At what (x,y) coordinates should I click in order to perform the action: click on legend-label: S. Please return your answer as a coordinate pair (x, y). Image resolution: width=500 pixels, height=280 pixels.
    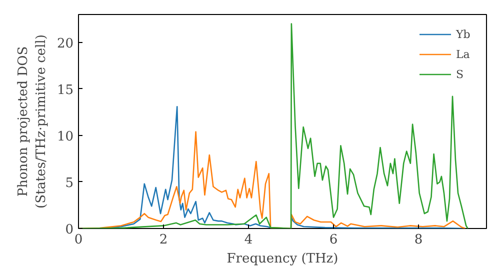
    Looking at the image, I should click on (460, 74).